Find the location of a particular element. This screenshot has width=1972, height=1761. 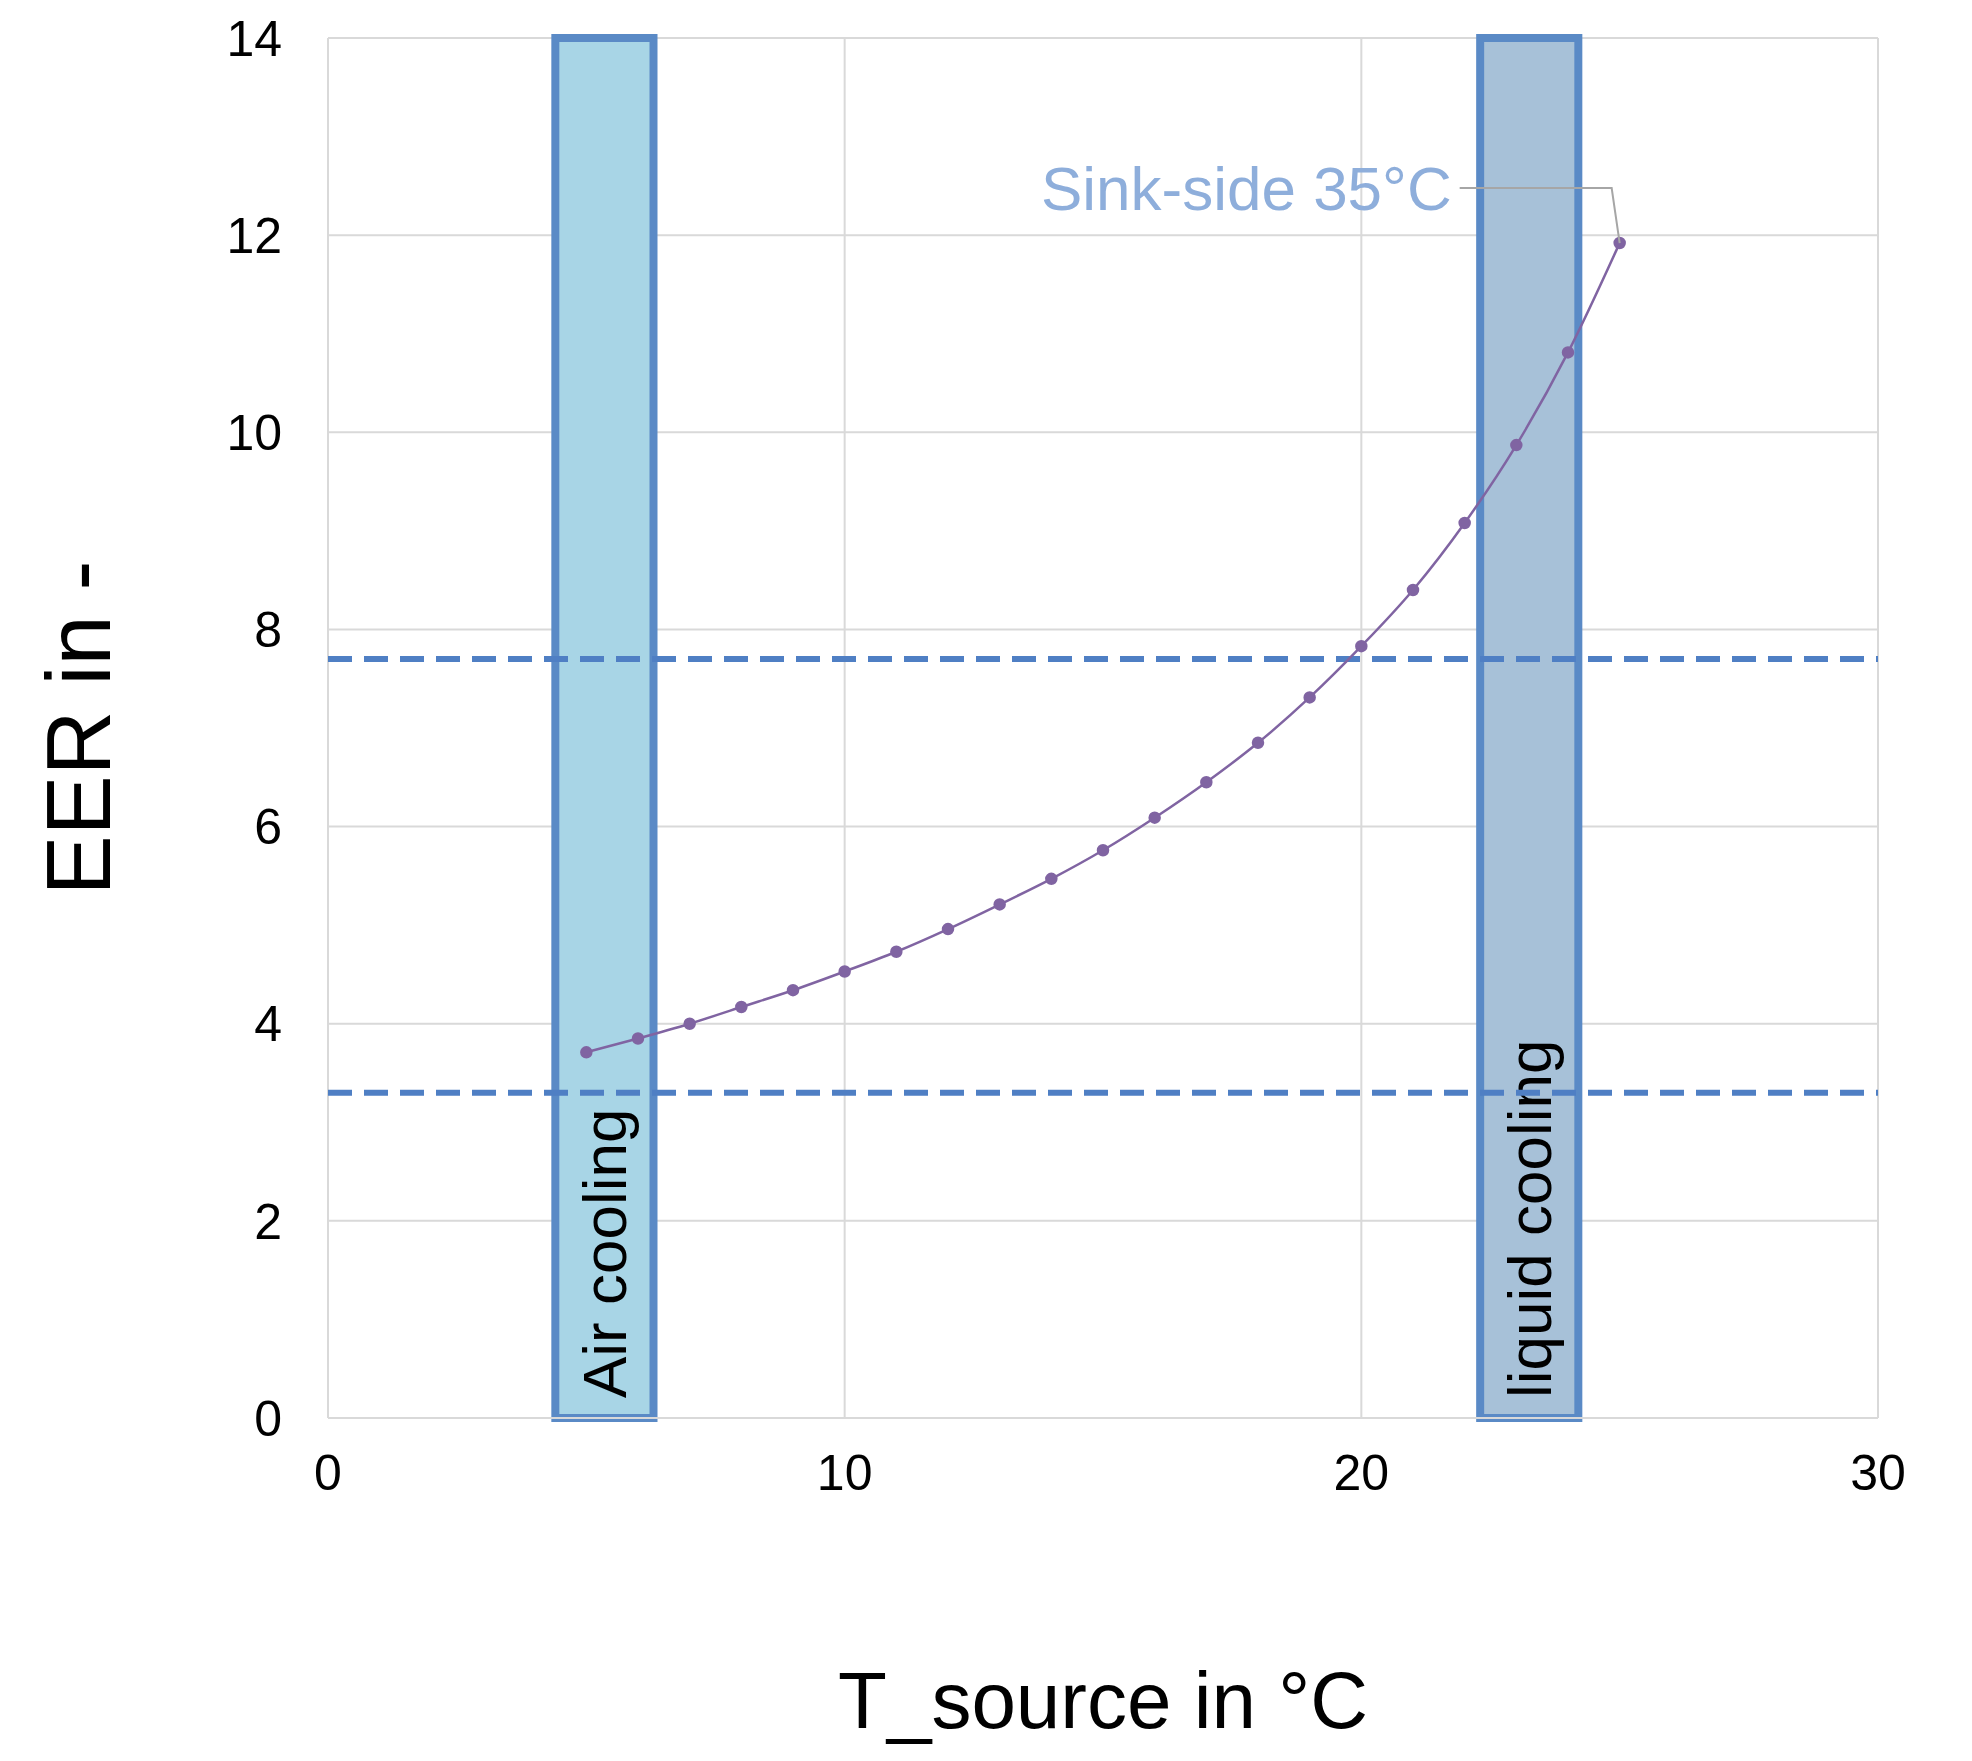

y-tick-label: 0 is located at coordinates (268, 1418).